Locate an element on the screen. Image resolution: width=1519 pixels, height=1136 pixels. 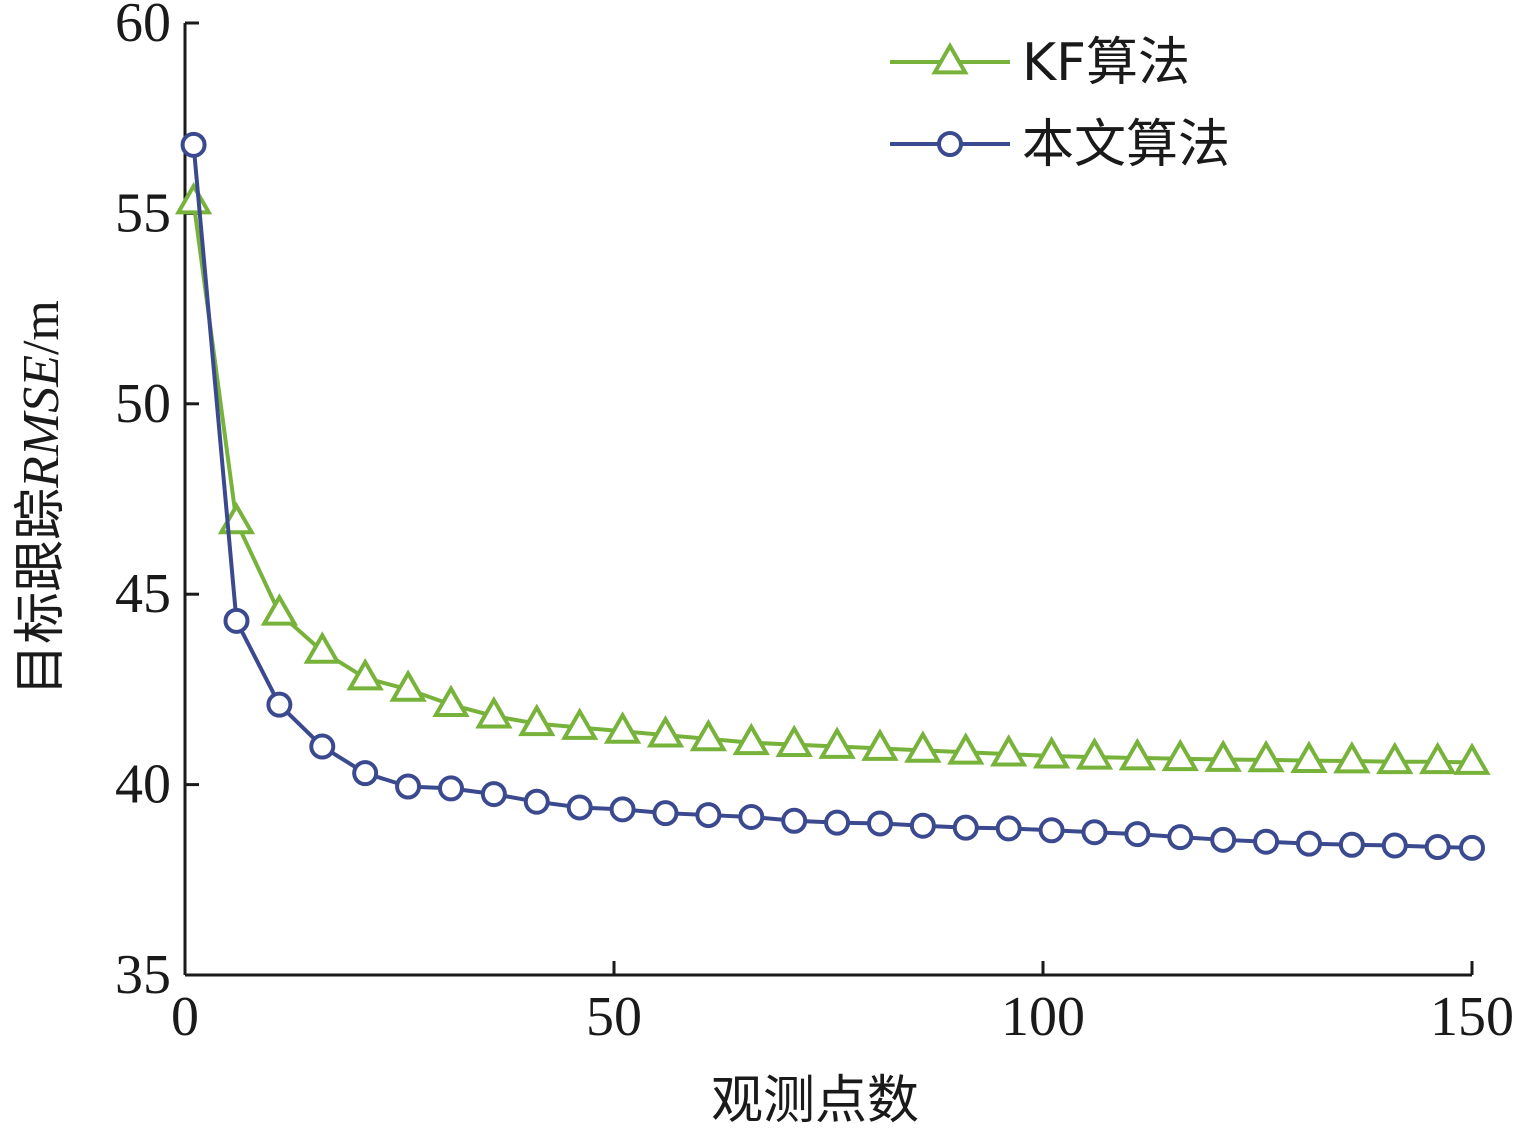
legend-label: KF算法 is located at coordinates (1106, 63).